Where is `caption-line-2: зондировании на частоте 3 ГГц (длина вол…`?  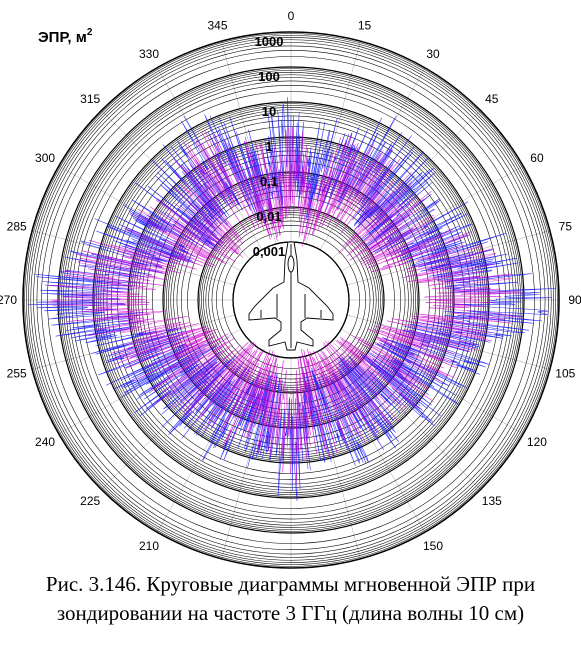 caption-line-2: зондировании на частоте 3 ГГц (длина вол… is located at coordinates (290, 613).